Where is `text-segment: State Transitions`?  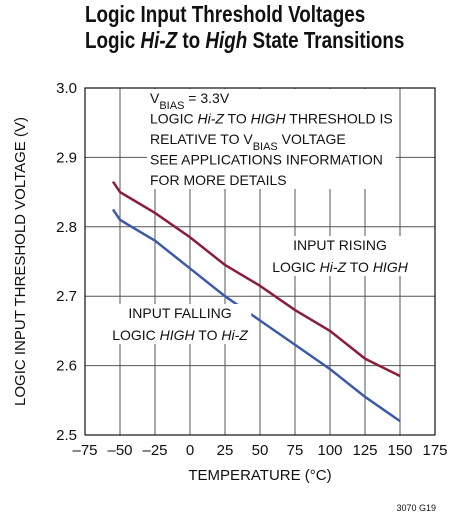 text-segment: State Transitions is located at coordinates (325, 40).